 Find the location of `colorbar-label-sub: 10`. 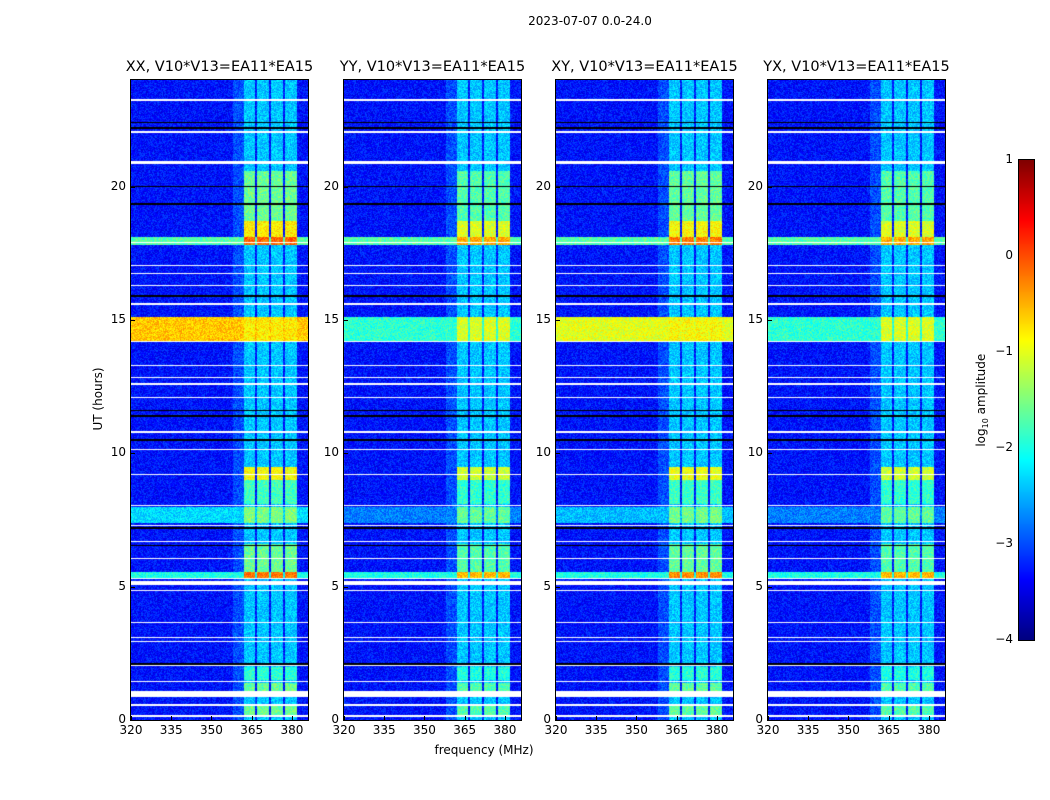

colorbar-label-sub: 10 is located at coordinates (986, 423).